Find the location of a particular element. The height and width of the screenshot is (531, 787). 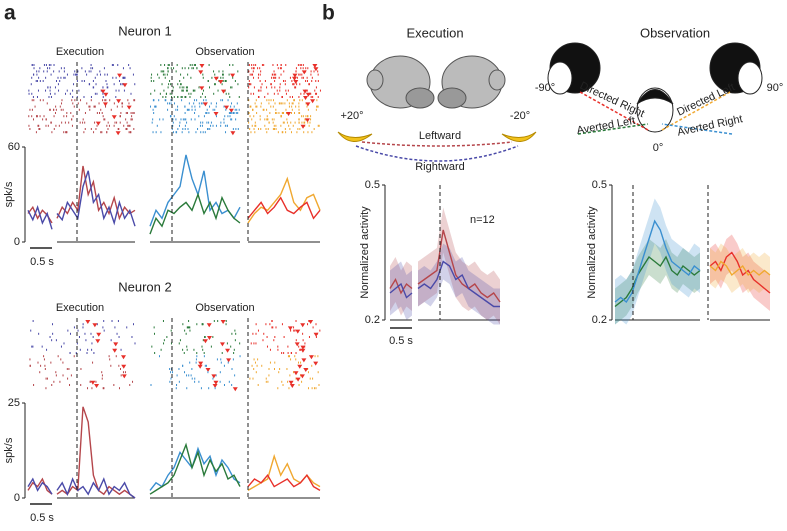

angle-label: -20° is located at coordinates (520, 116).